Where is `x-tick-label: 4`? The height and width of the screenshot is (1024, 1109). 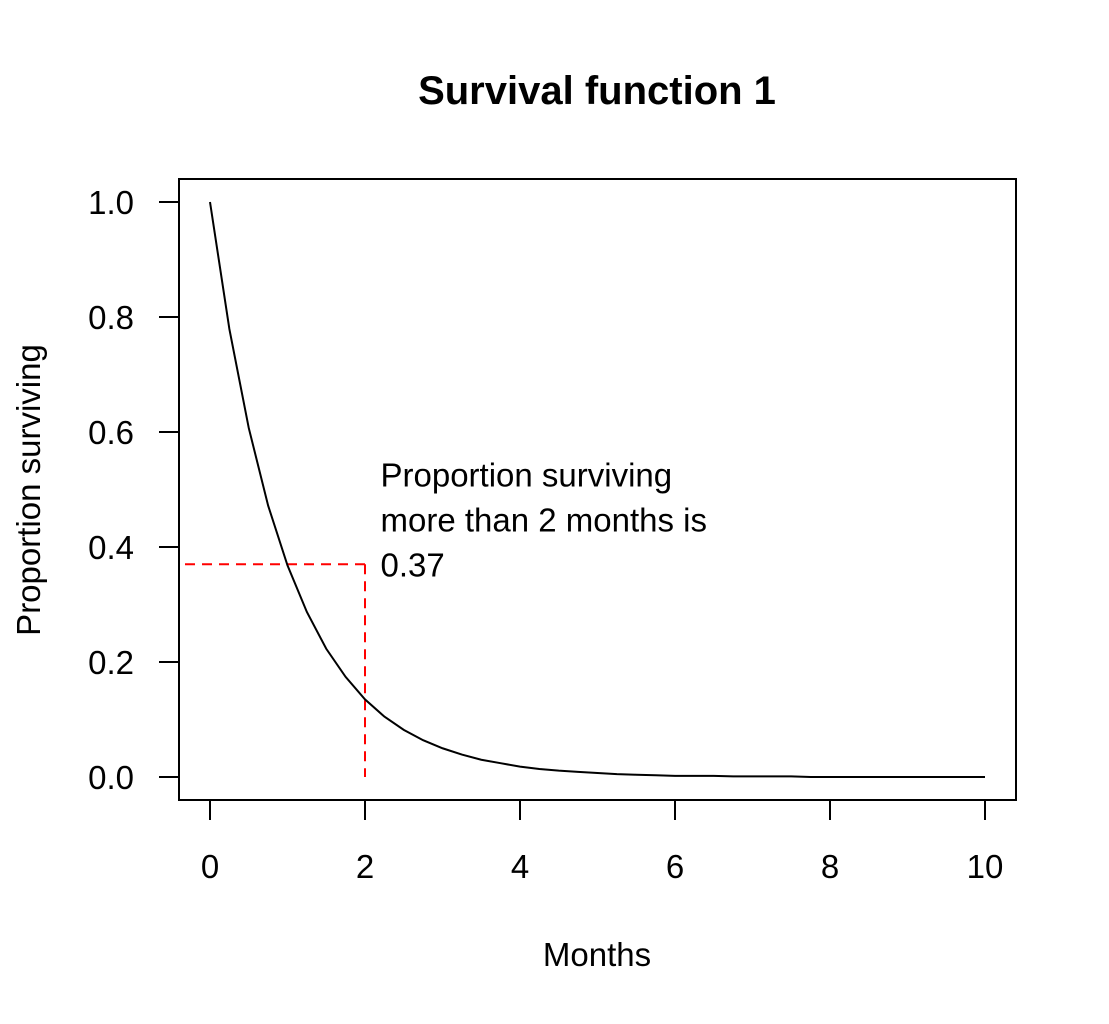
x-tick-label: 4 is located at coordinates (520, 866).